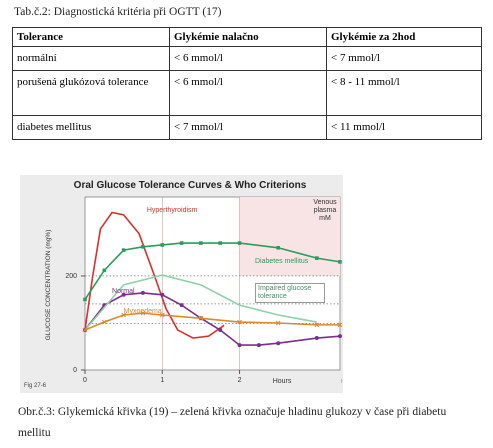  I want to click on figure-note: Fig 27-6, so click(35, 386).